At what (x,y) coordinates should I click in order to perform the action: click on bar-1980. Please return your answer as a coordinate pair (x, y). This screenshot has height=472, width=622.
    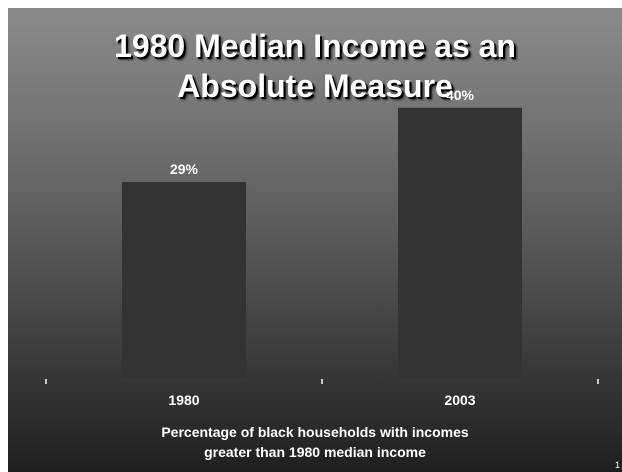
    Looking at the image, I should click on (184, 280).